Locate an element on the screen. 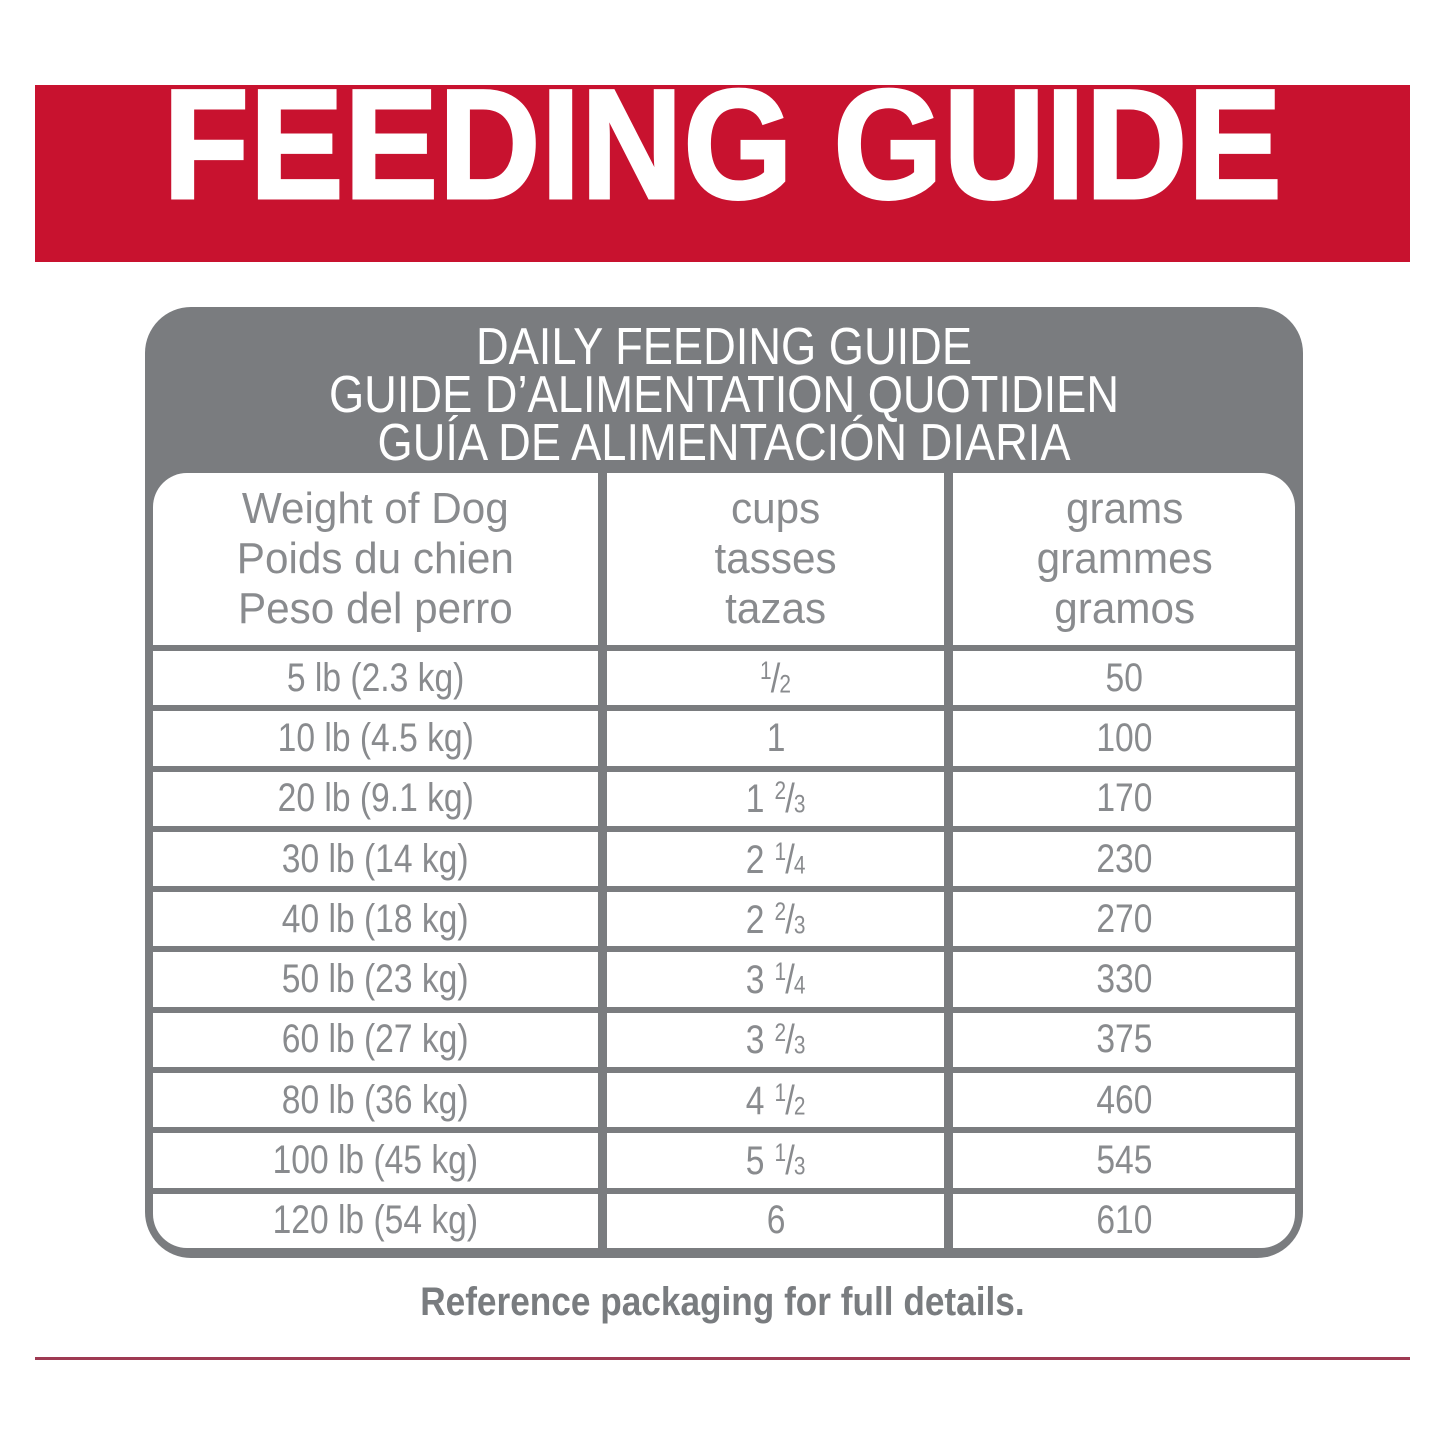 This screenshot has width=1445, height=1445. weight-header-english: Weight of Dog is located at coordinates (375, 508).